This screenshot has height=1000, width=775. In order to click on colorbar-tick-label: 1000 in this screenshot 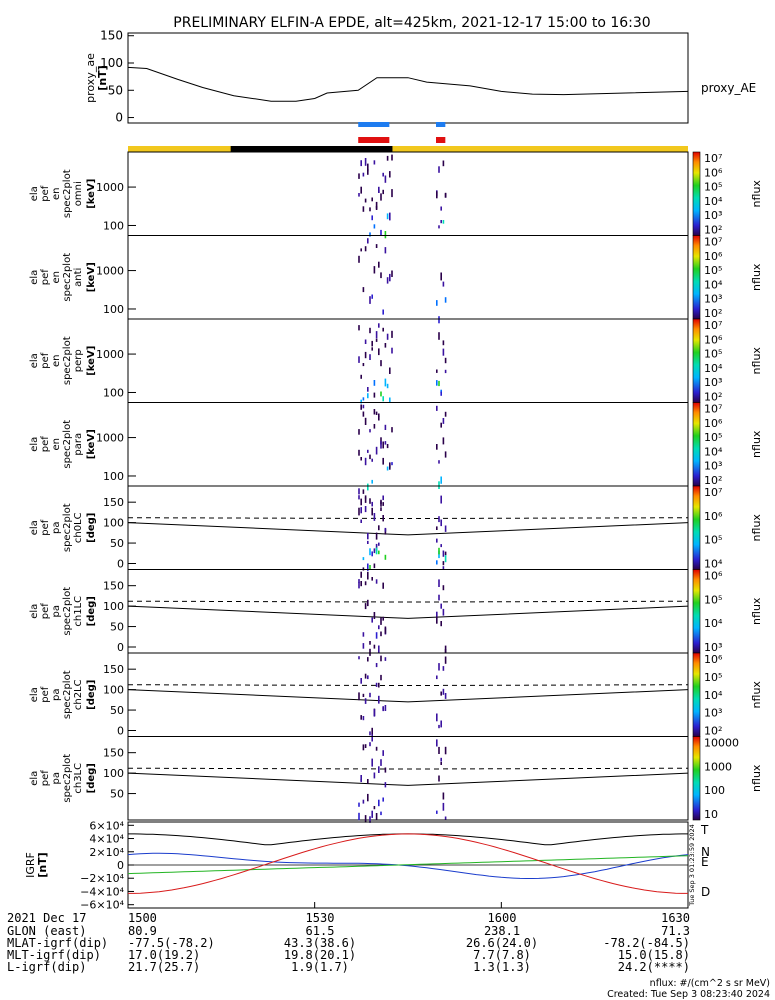, I will do `click(718, 766)`.